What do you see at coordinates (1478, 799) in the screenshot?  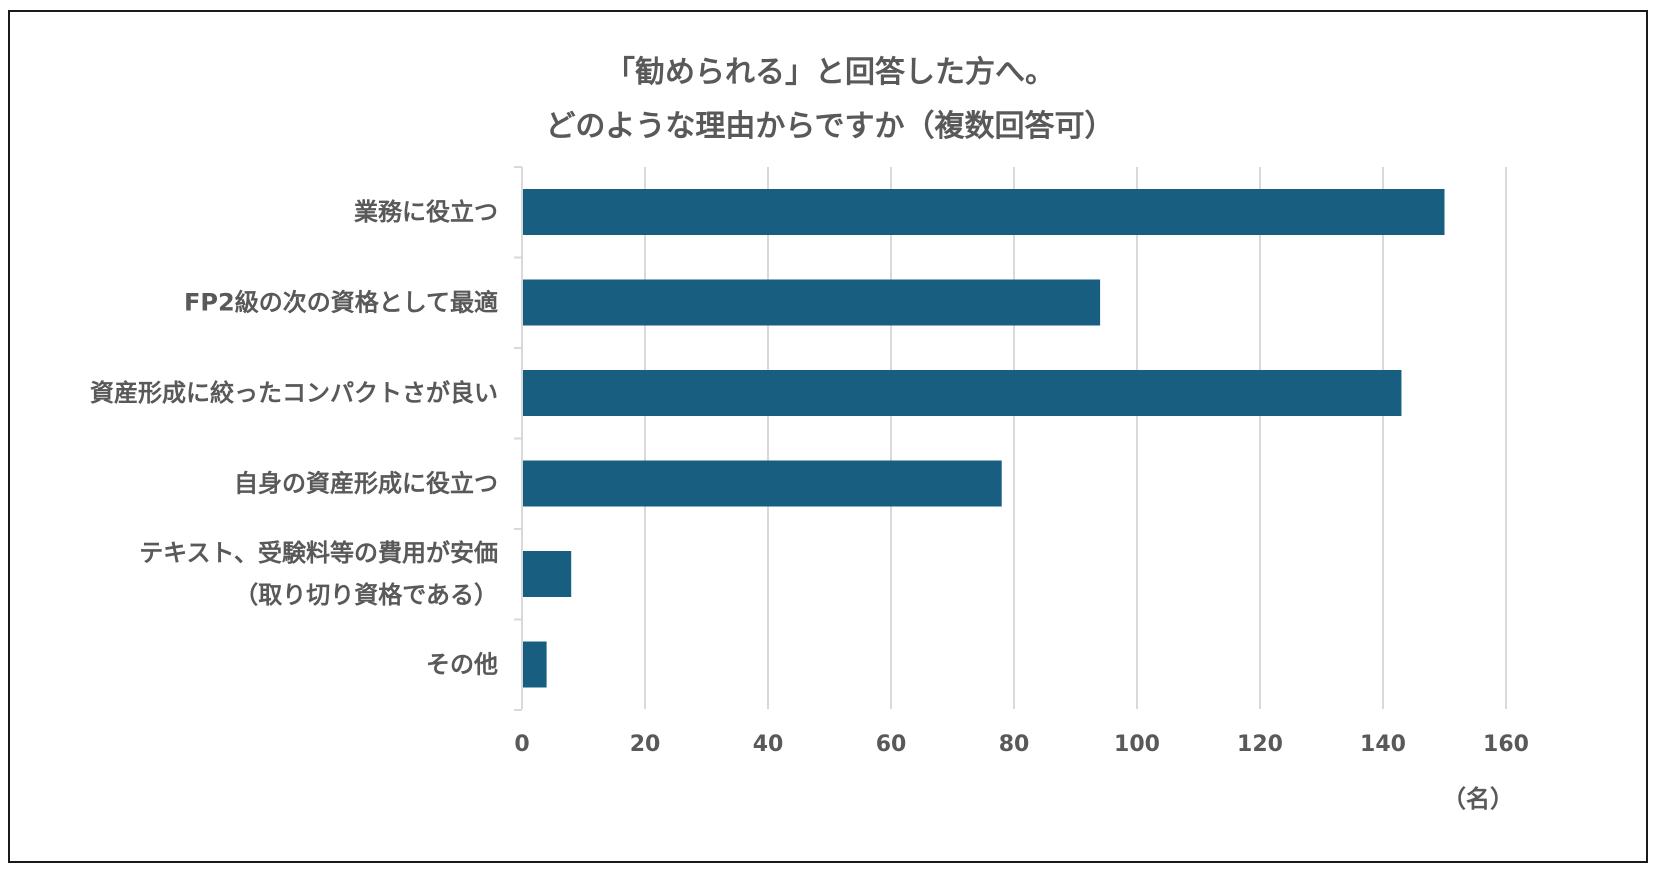 I see `x-unit-label: （名）` at bounding box center [1478, 799].